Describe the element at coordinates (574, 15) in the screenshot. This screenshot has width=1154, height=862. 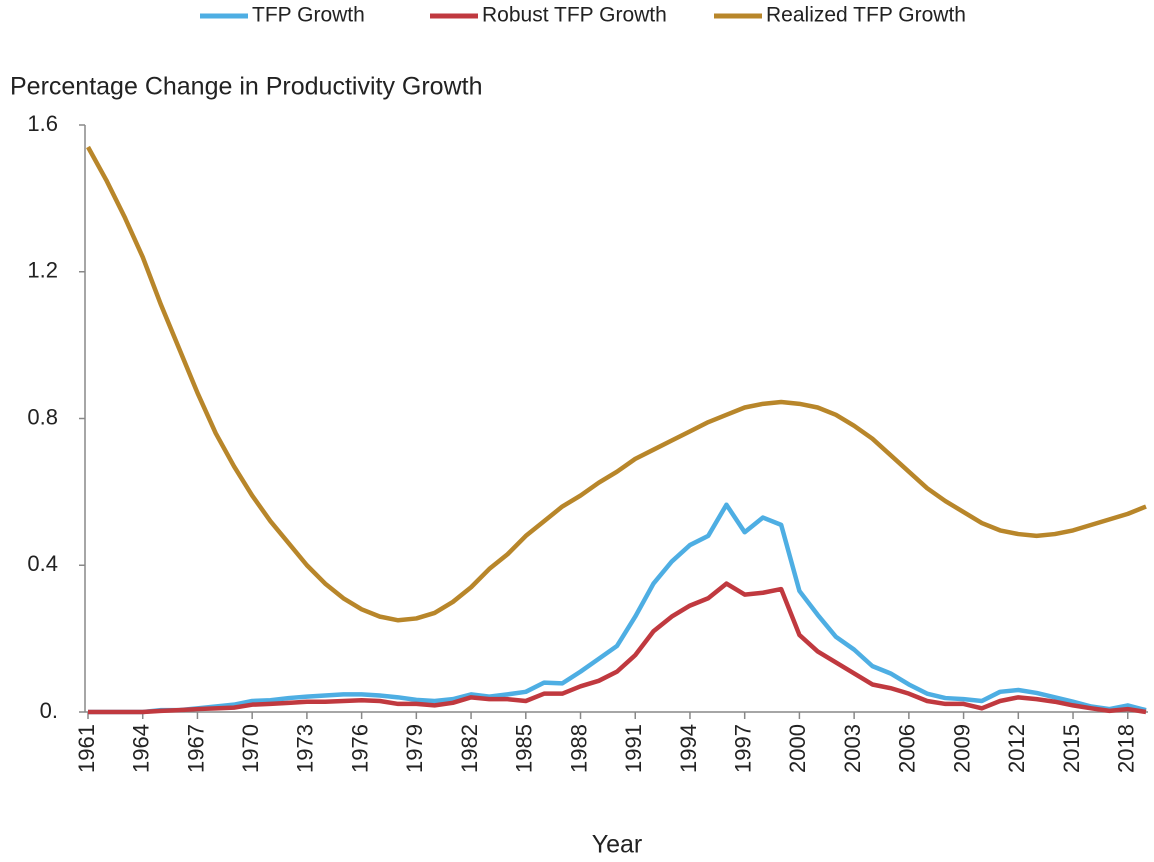
I see `legend-label: Robust TFP Growth` at that location.